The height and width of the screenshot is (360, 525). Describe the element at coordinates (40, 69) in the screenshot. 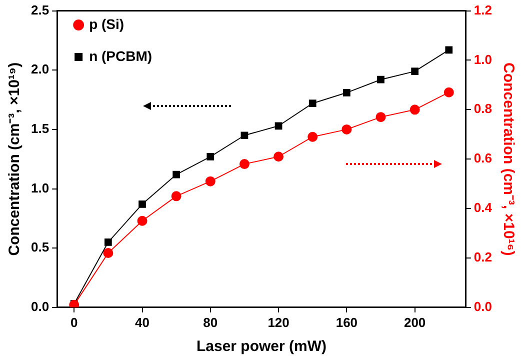

I see `y-tick-label: 2.0` at that location.